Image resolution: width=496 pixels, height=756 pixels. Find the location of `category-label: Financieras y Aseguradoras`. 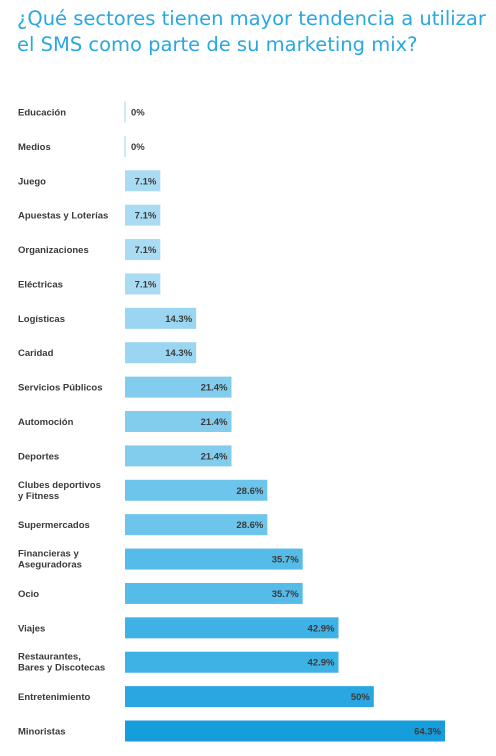

category-label: Financieras y Aseguradoras is located at coordinates (50, 560).